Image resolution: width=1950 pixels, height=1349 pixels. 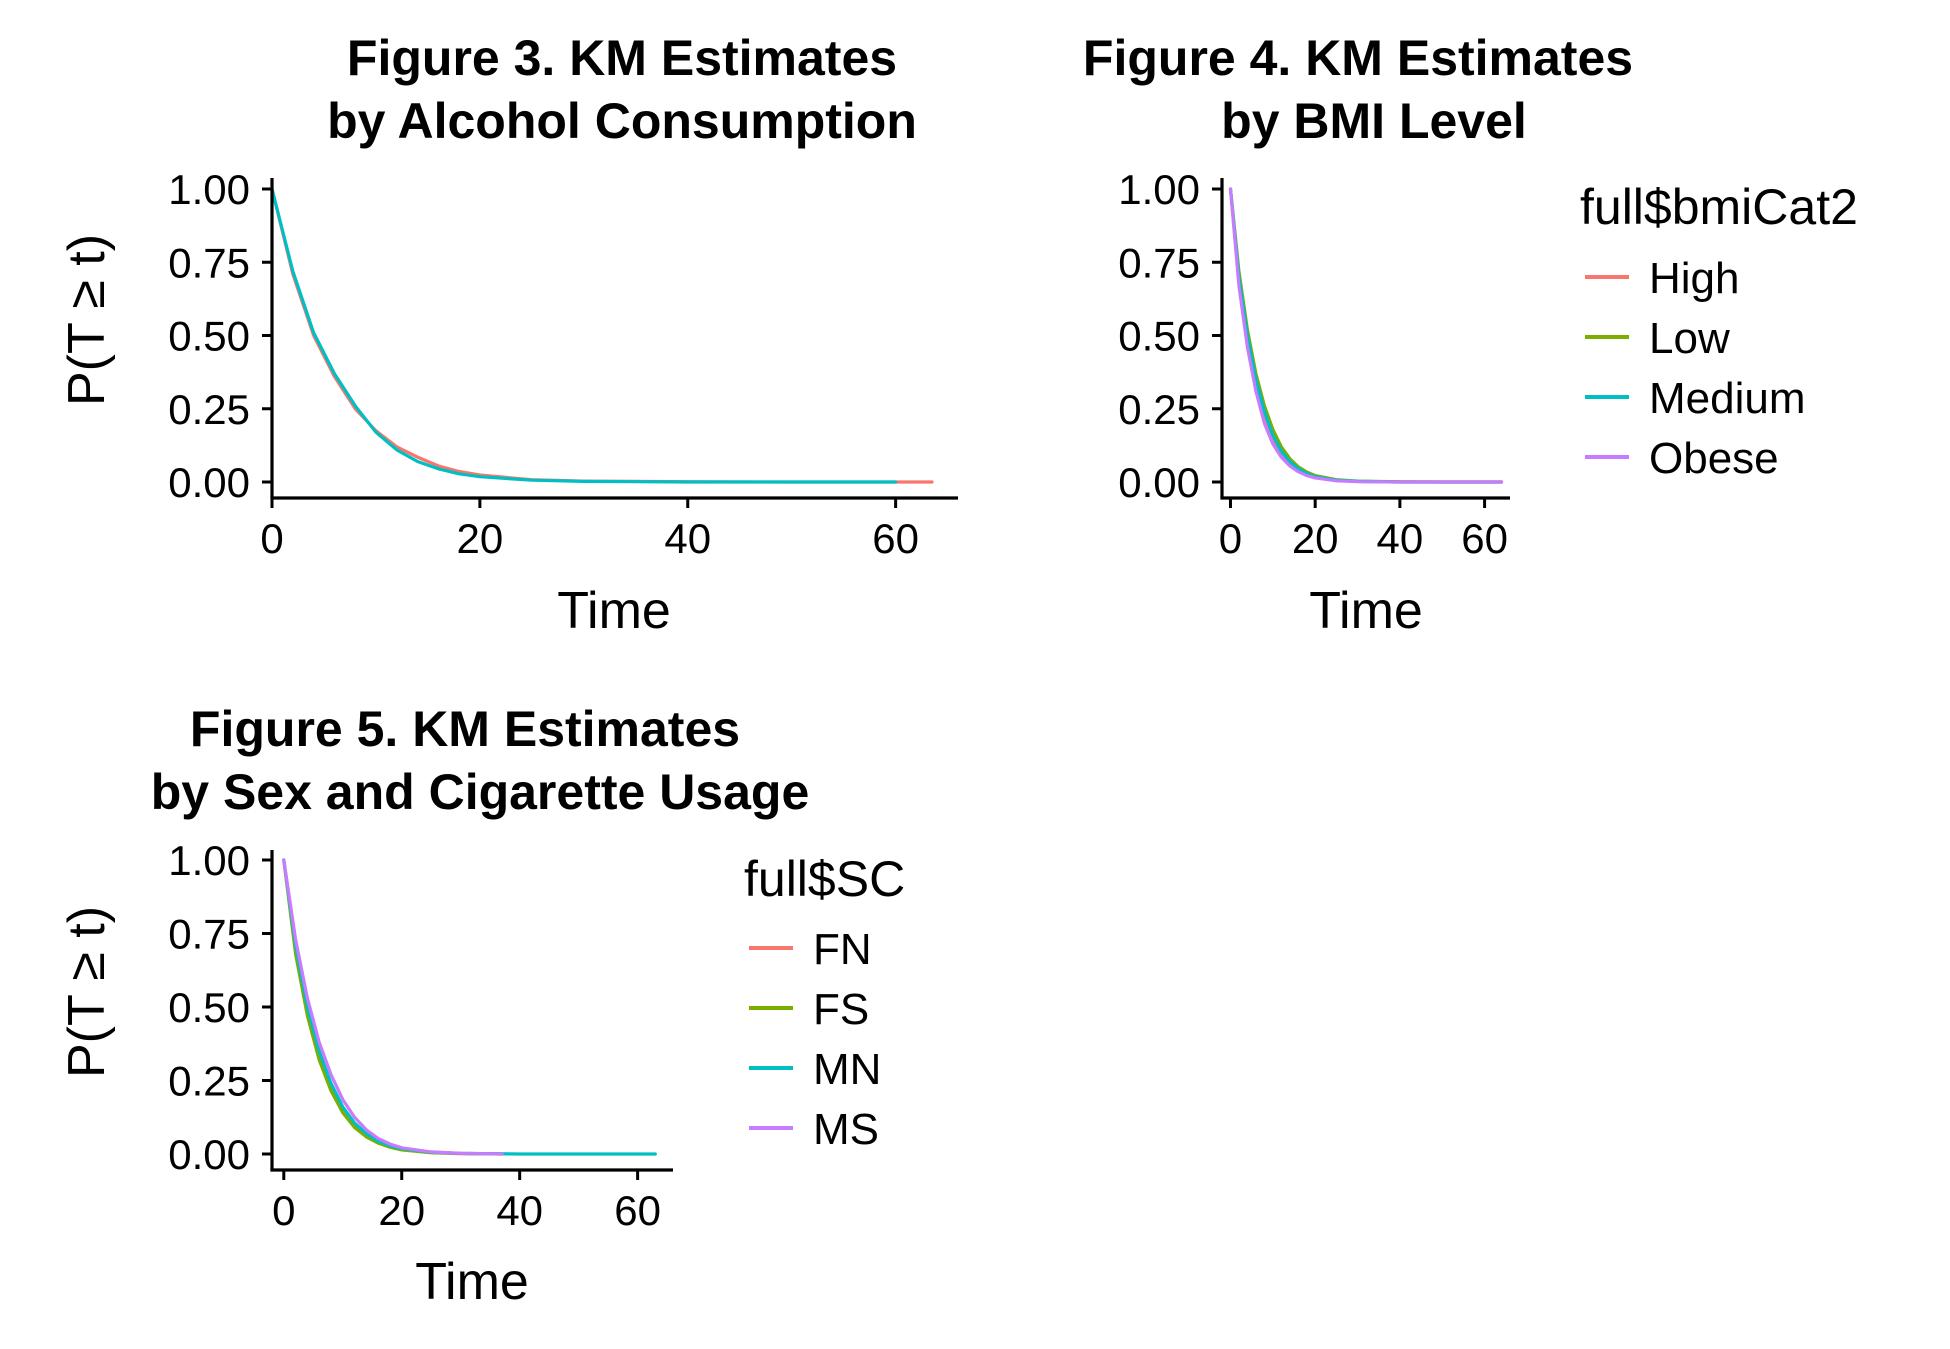 What do you see at coordinates (1159, 262) in the screenshot?
I see `panel-bmi-y-tick-label: 0.75` at bounding box center [1159, 262].